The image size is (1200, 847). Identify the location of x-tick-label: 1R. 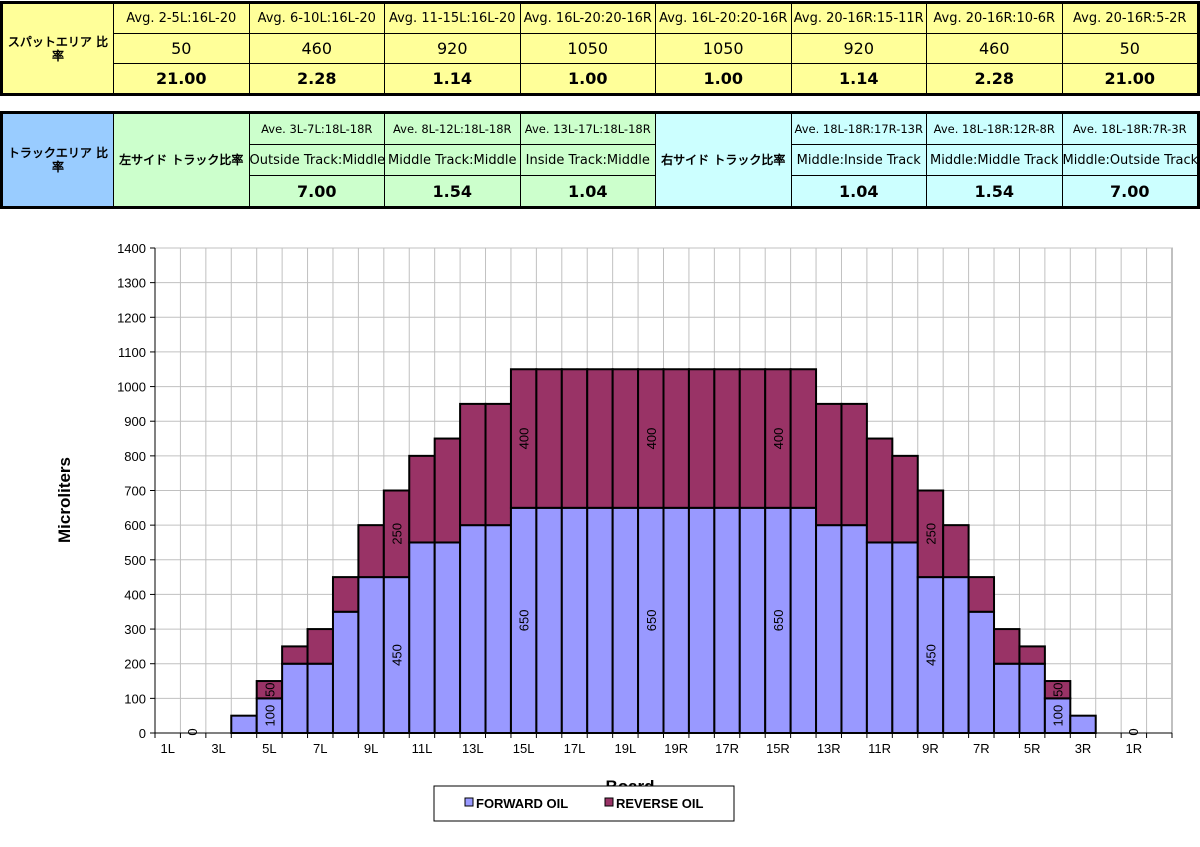
(1134, 748).